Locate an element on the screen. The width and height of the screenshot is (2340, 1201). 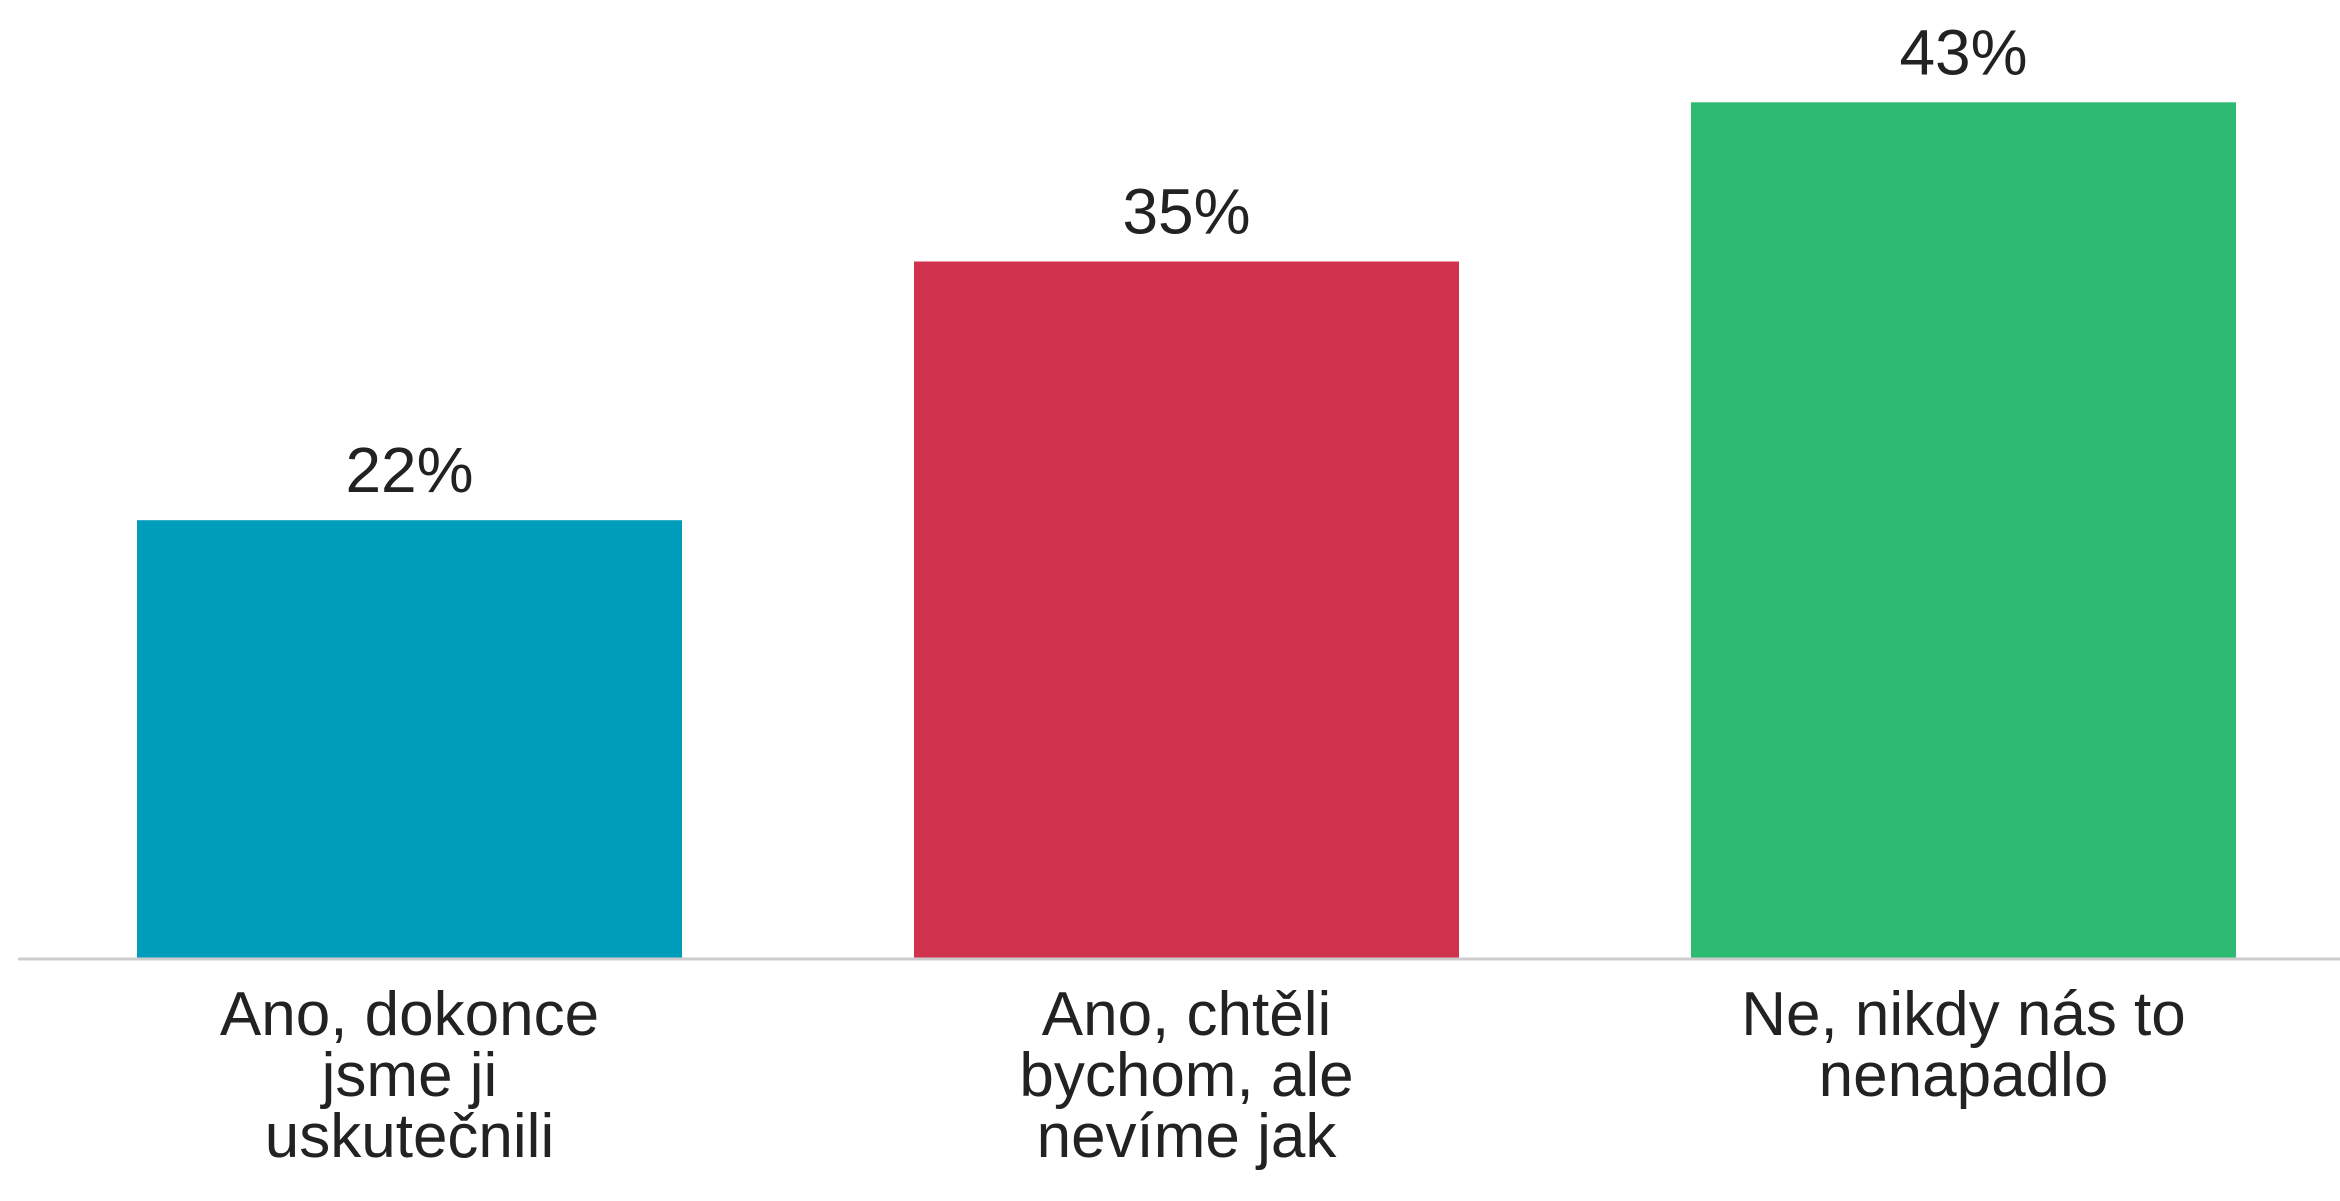
value-label-1: 22% is located at coordinates (409, 470).